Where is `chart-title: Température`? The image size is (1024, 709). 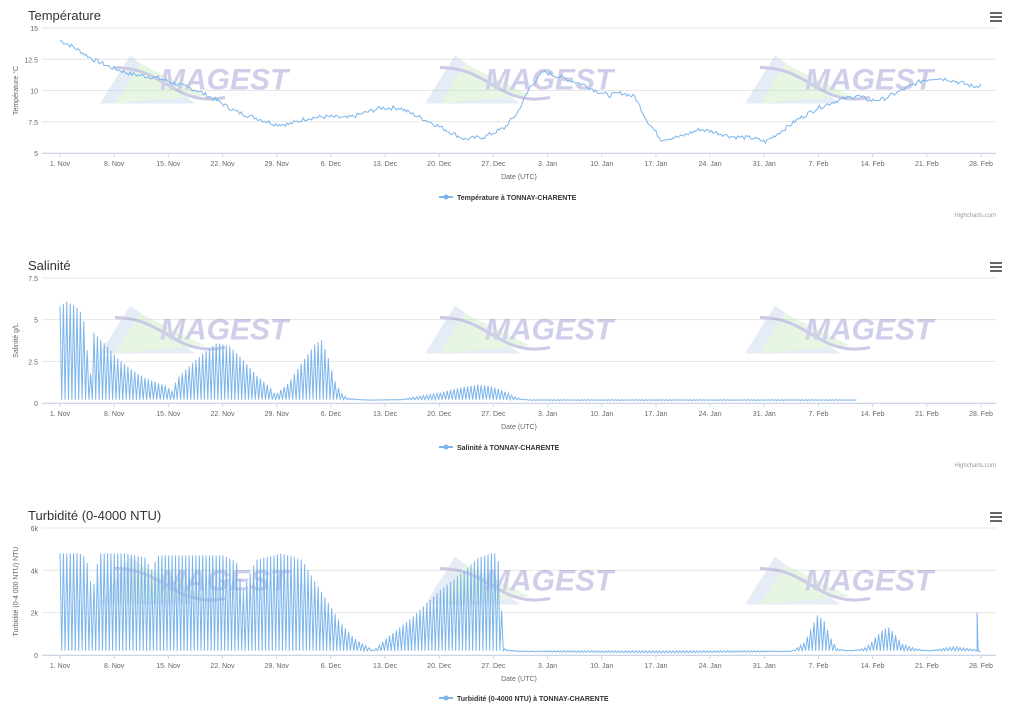
chart-title: Température is located at coordinates (64, 15).